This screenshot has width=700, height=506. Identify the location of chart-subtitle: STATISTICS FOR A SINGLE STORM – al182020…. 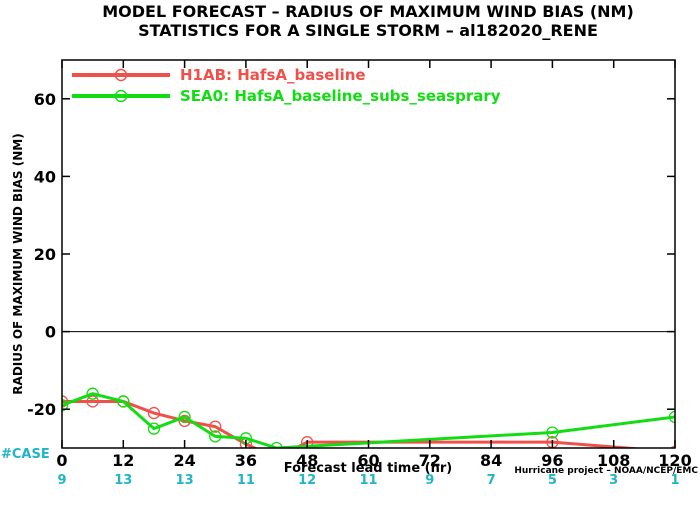
(368, 30).